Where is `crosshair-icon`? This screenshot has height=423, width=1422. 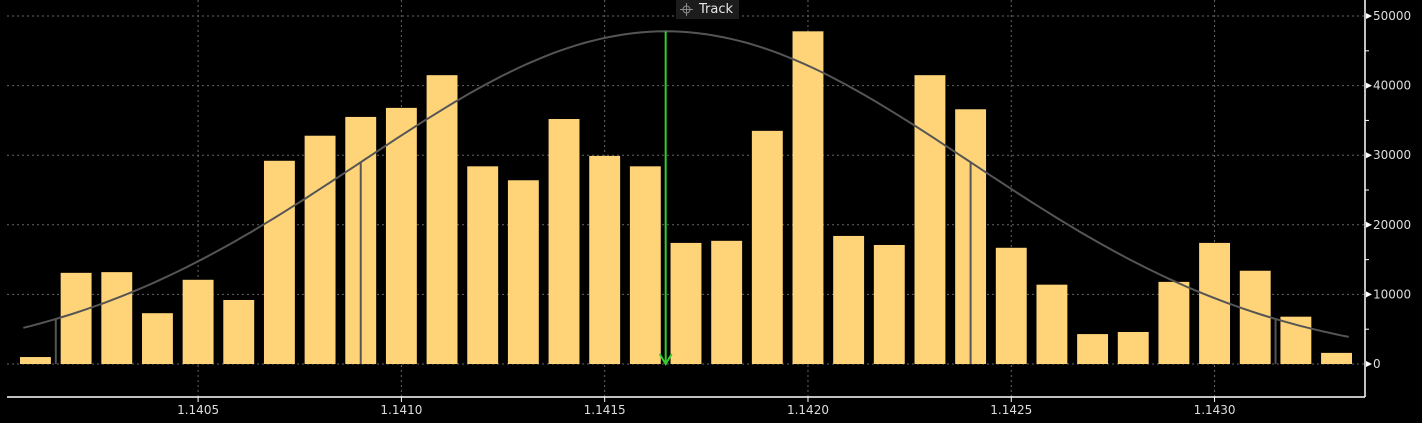 crosshair-icon is located at coordinates (686, 9).